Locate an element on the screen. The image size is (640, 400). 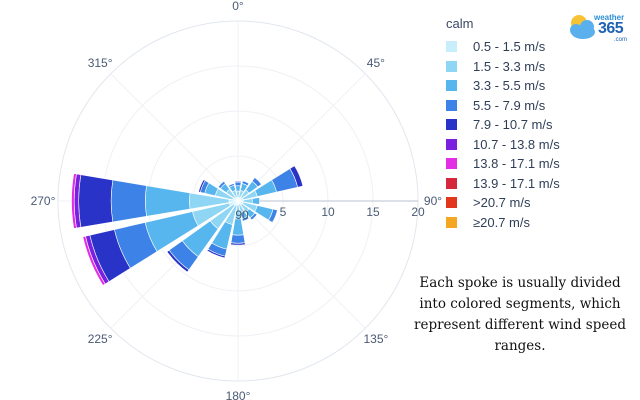
angular-tick-135: 135° is located at coordinates (375, 339).